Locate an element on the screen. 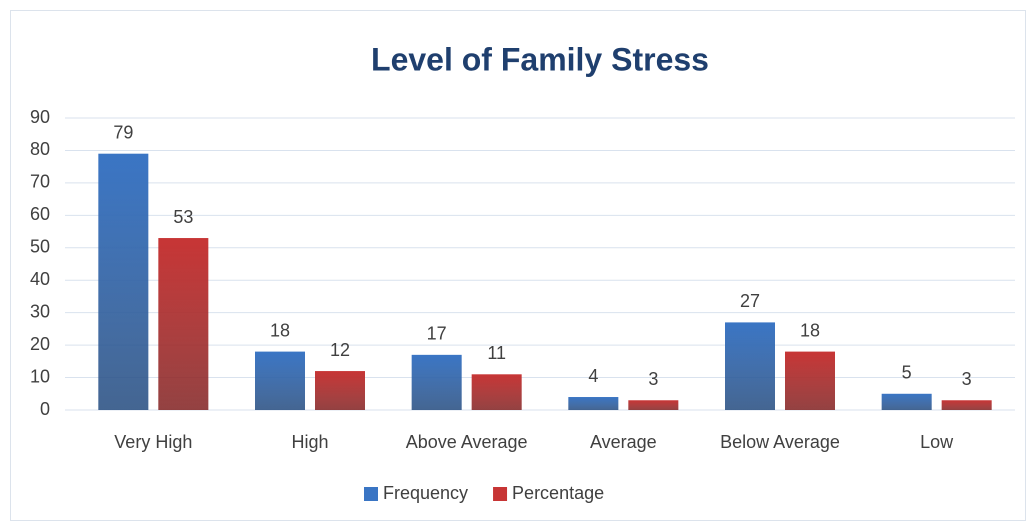  chart-title: Level of Family Stress is located at coordinates (540, 59).